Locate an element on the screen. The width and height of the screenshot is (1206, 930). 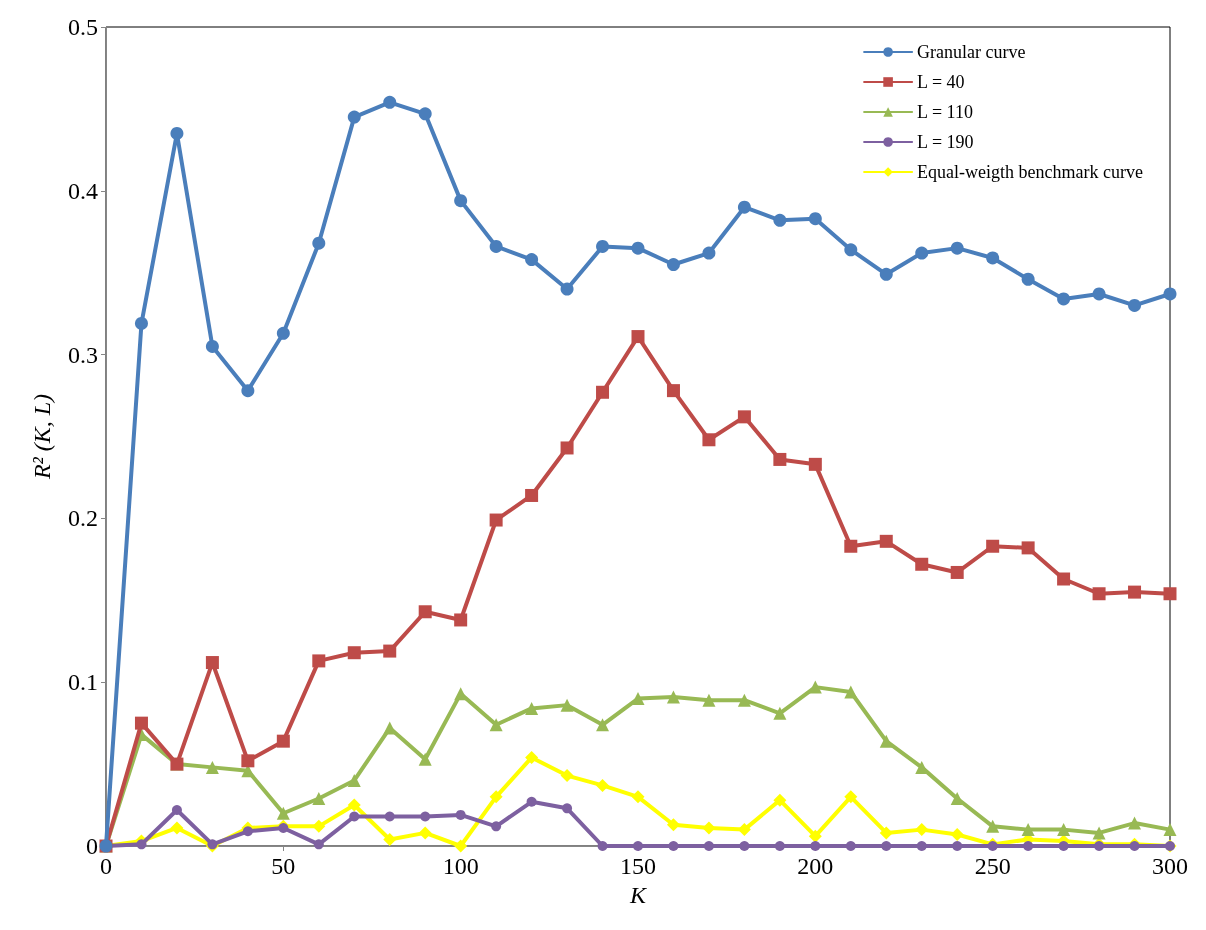
x-axis-title: K is located at coordinates (638, 894).